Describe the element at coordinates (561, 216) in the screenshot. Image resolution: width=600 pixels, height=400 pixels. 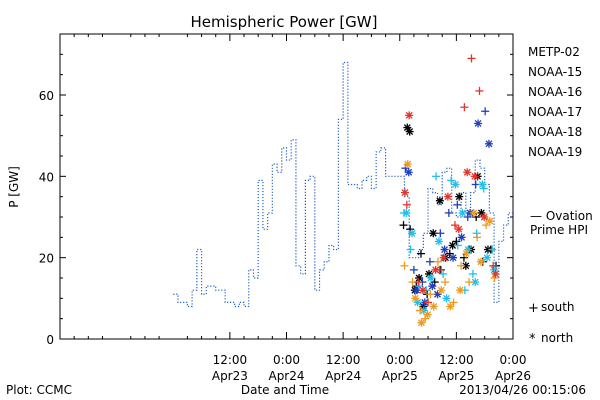
I see `legend-ovation-line1: — Ovation` at that location.